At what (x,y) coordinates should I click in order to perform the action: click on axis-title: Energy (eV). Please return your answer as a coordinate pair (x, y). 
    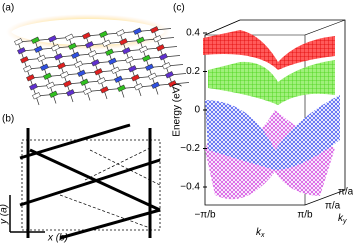
    Looking at the image, I should click on (177, 109).